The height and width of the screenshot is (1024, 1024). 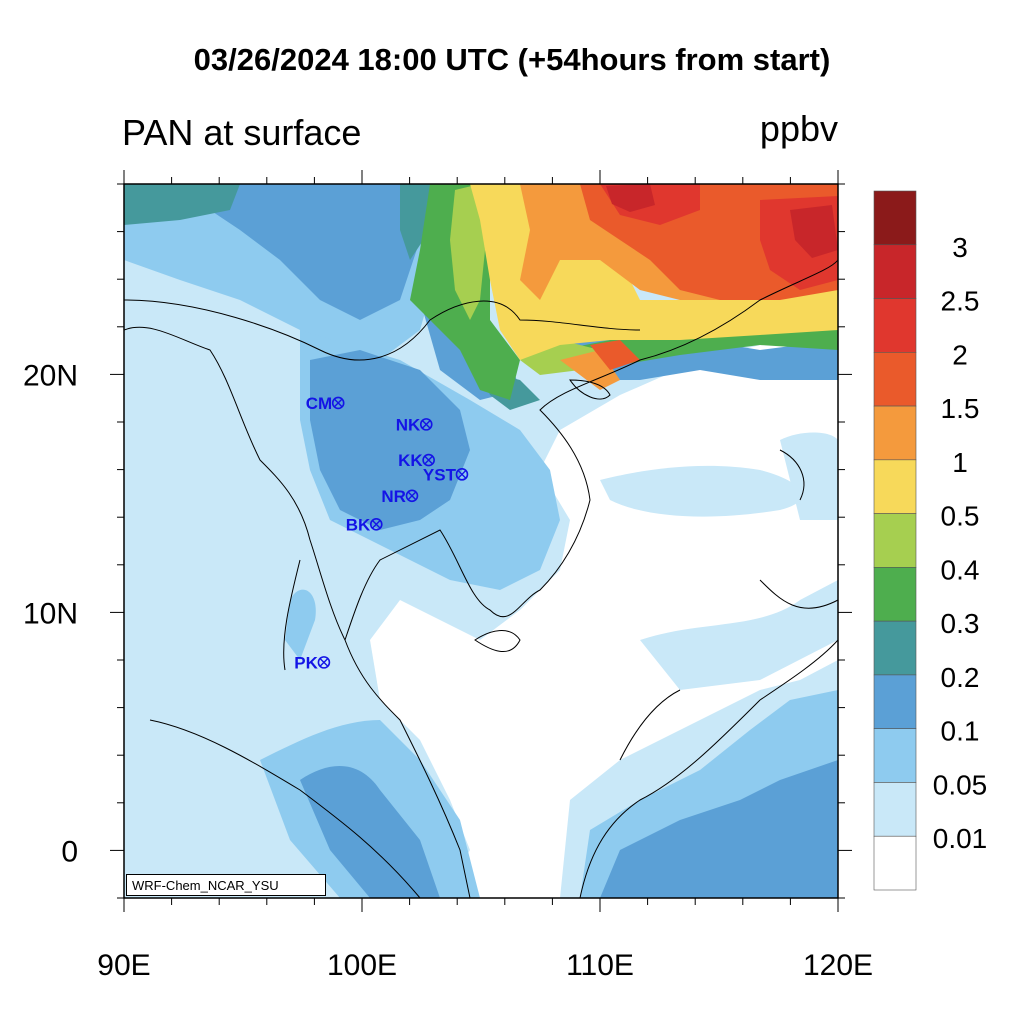 What do you see at coordinates (960, 354) in the screenshot?
I see `colorbar-label: 2` at bounding box center [960, 354].